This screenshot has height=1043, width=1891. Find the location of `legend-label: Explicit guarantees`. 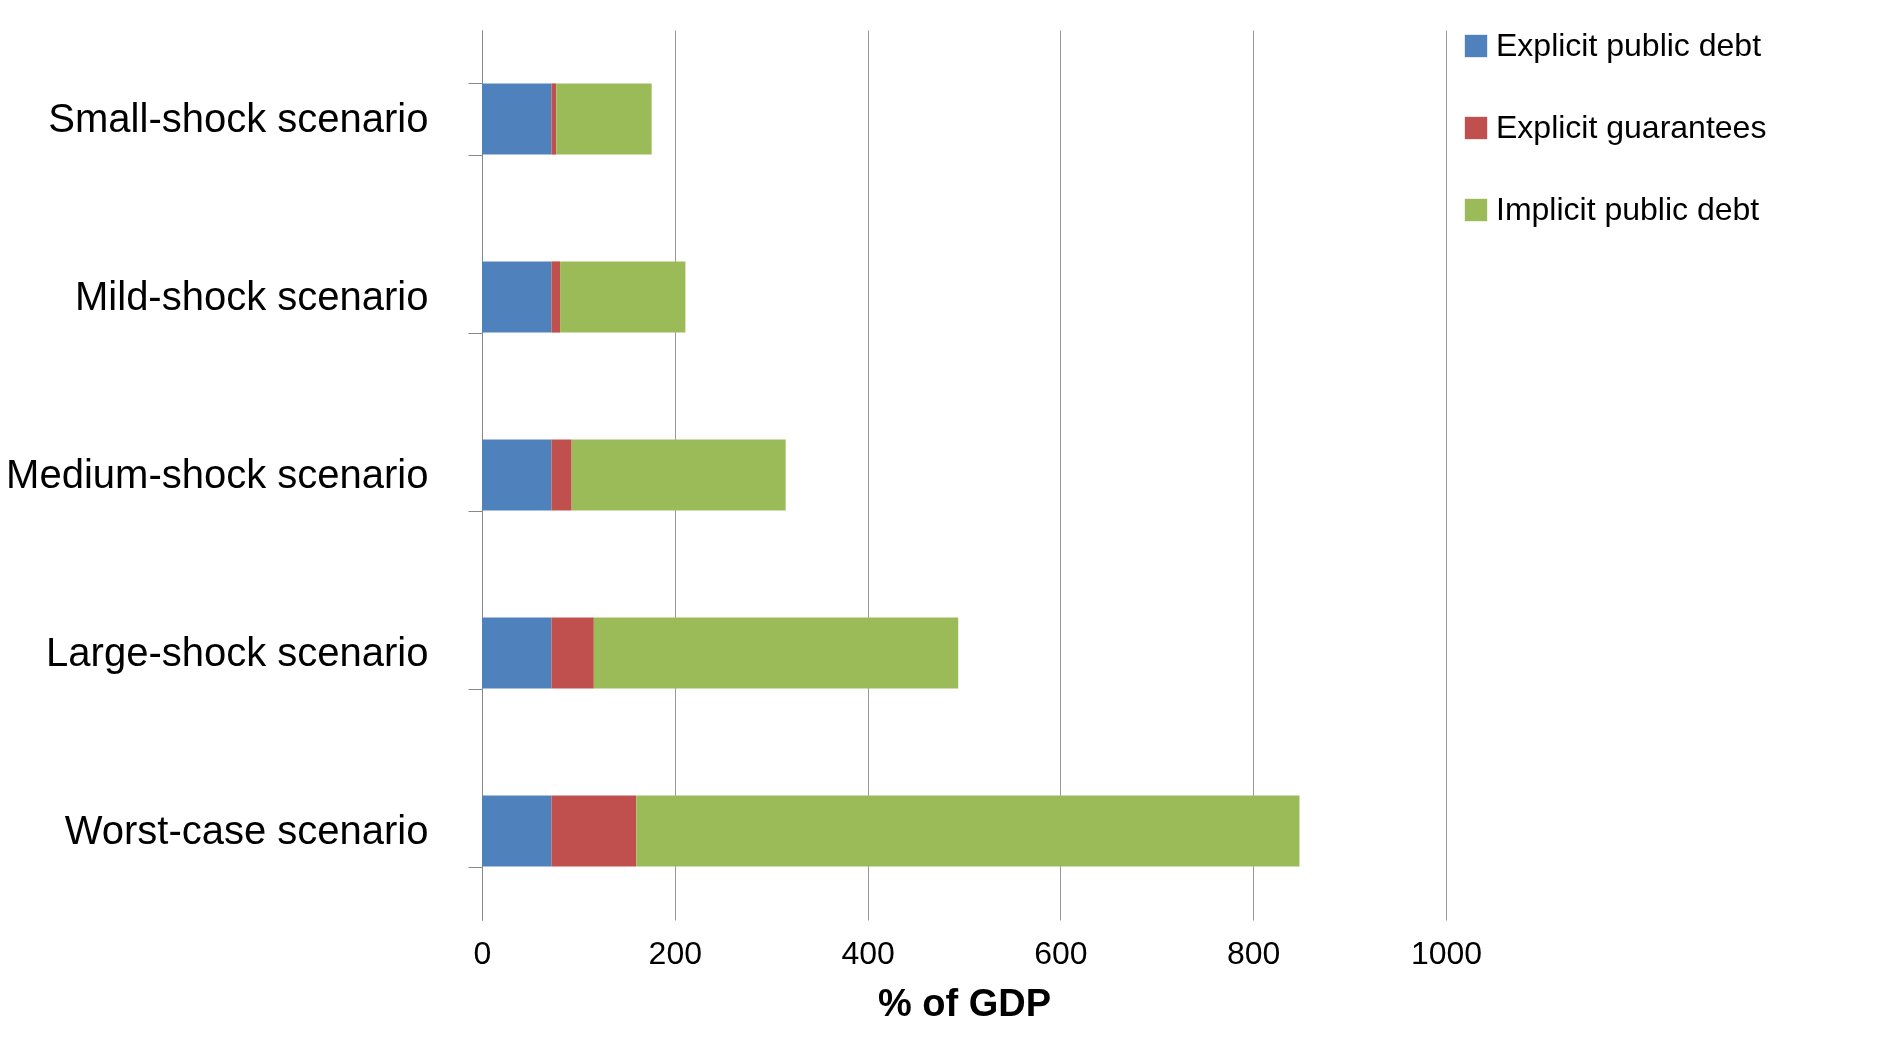

legend-label: Explicit guarantees is located at coordinates (1631, 127).